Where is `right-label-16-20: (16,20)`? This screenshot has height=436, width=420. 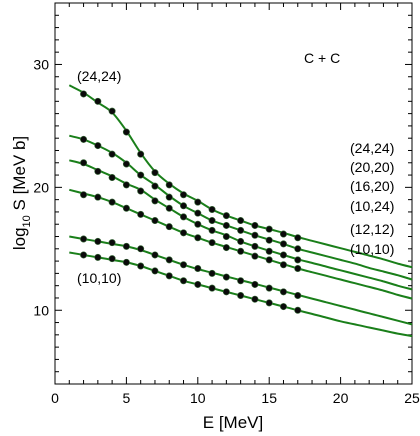
right-label-16-20: (16,20) is located at coordinates (372, 186).